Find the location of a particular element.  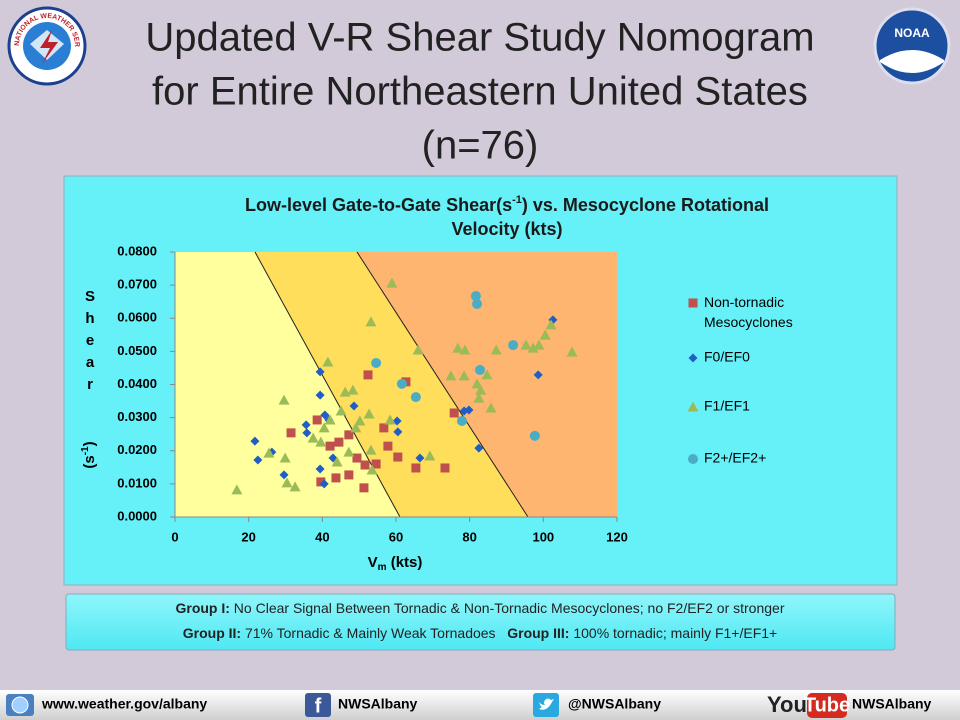

noaa-logo: NOAA is located at coordinates (912, 46).